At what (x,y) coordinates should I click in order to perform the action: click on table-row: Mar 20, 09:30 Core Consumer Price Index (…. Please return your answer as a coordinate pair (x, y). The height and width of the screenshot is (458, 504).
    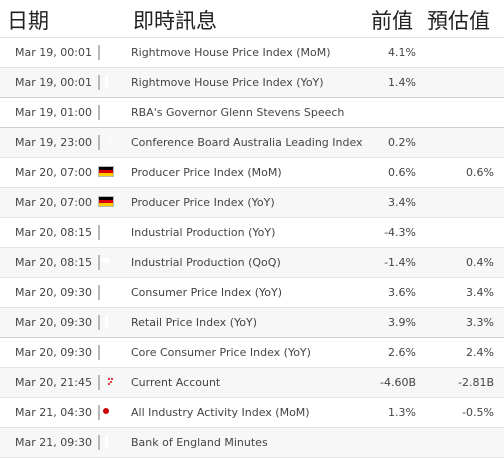
    Looking at the image, I should click on (252, 353).